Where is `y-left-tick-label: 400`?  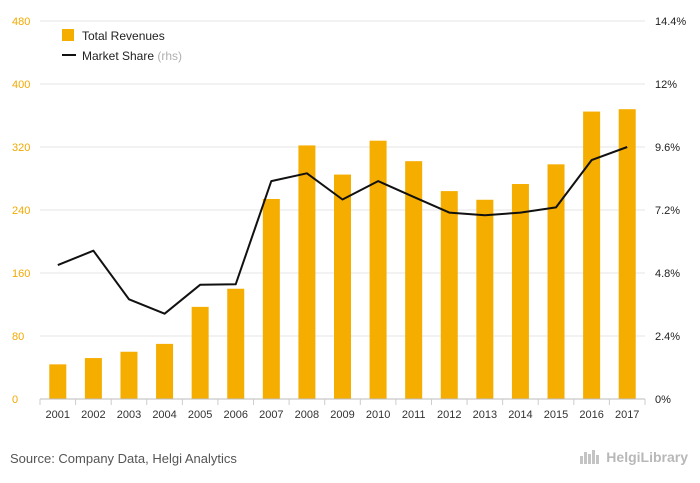
y-left-tick-label: 400 is located at coordinates (21, 85).